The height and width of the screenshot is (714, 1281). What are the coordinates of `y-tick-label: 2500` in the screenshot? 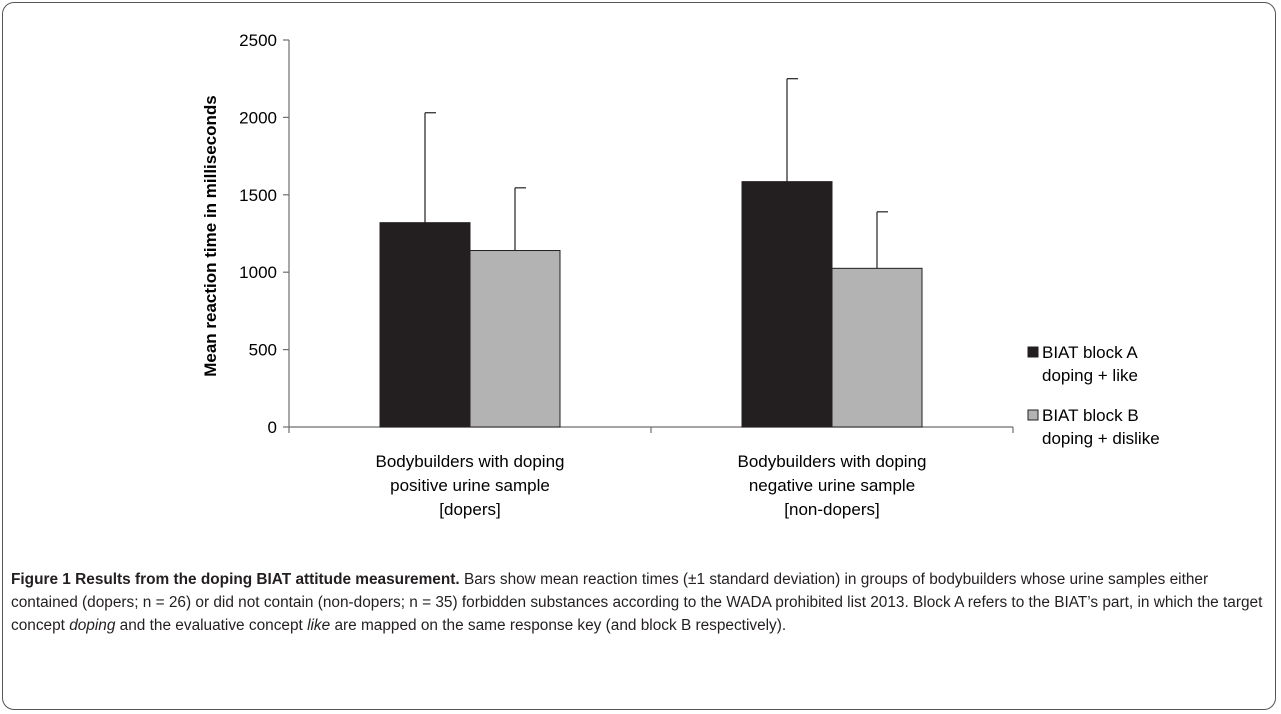 It's located at (258, 40).